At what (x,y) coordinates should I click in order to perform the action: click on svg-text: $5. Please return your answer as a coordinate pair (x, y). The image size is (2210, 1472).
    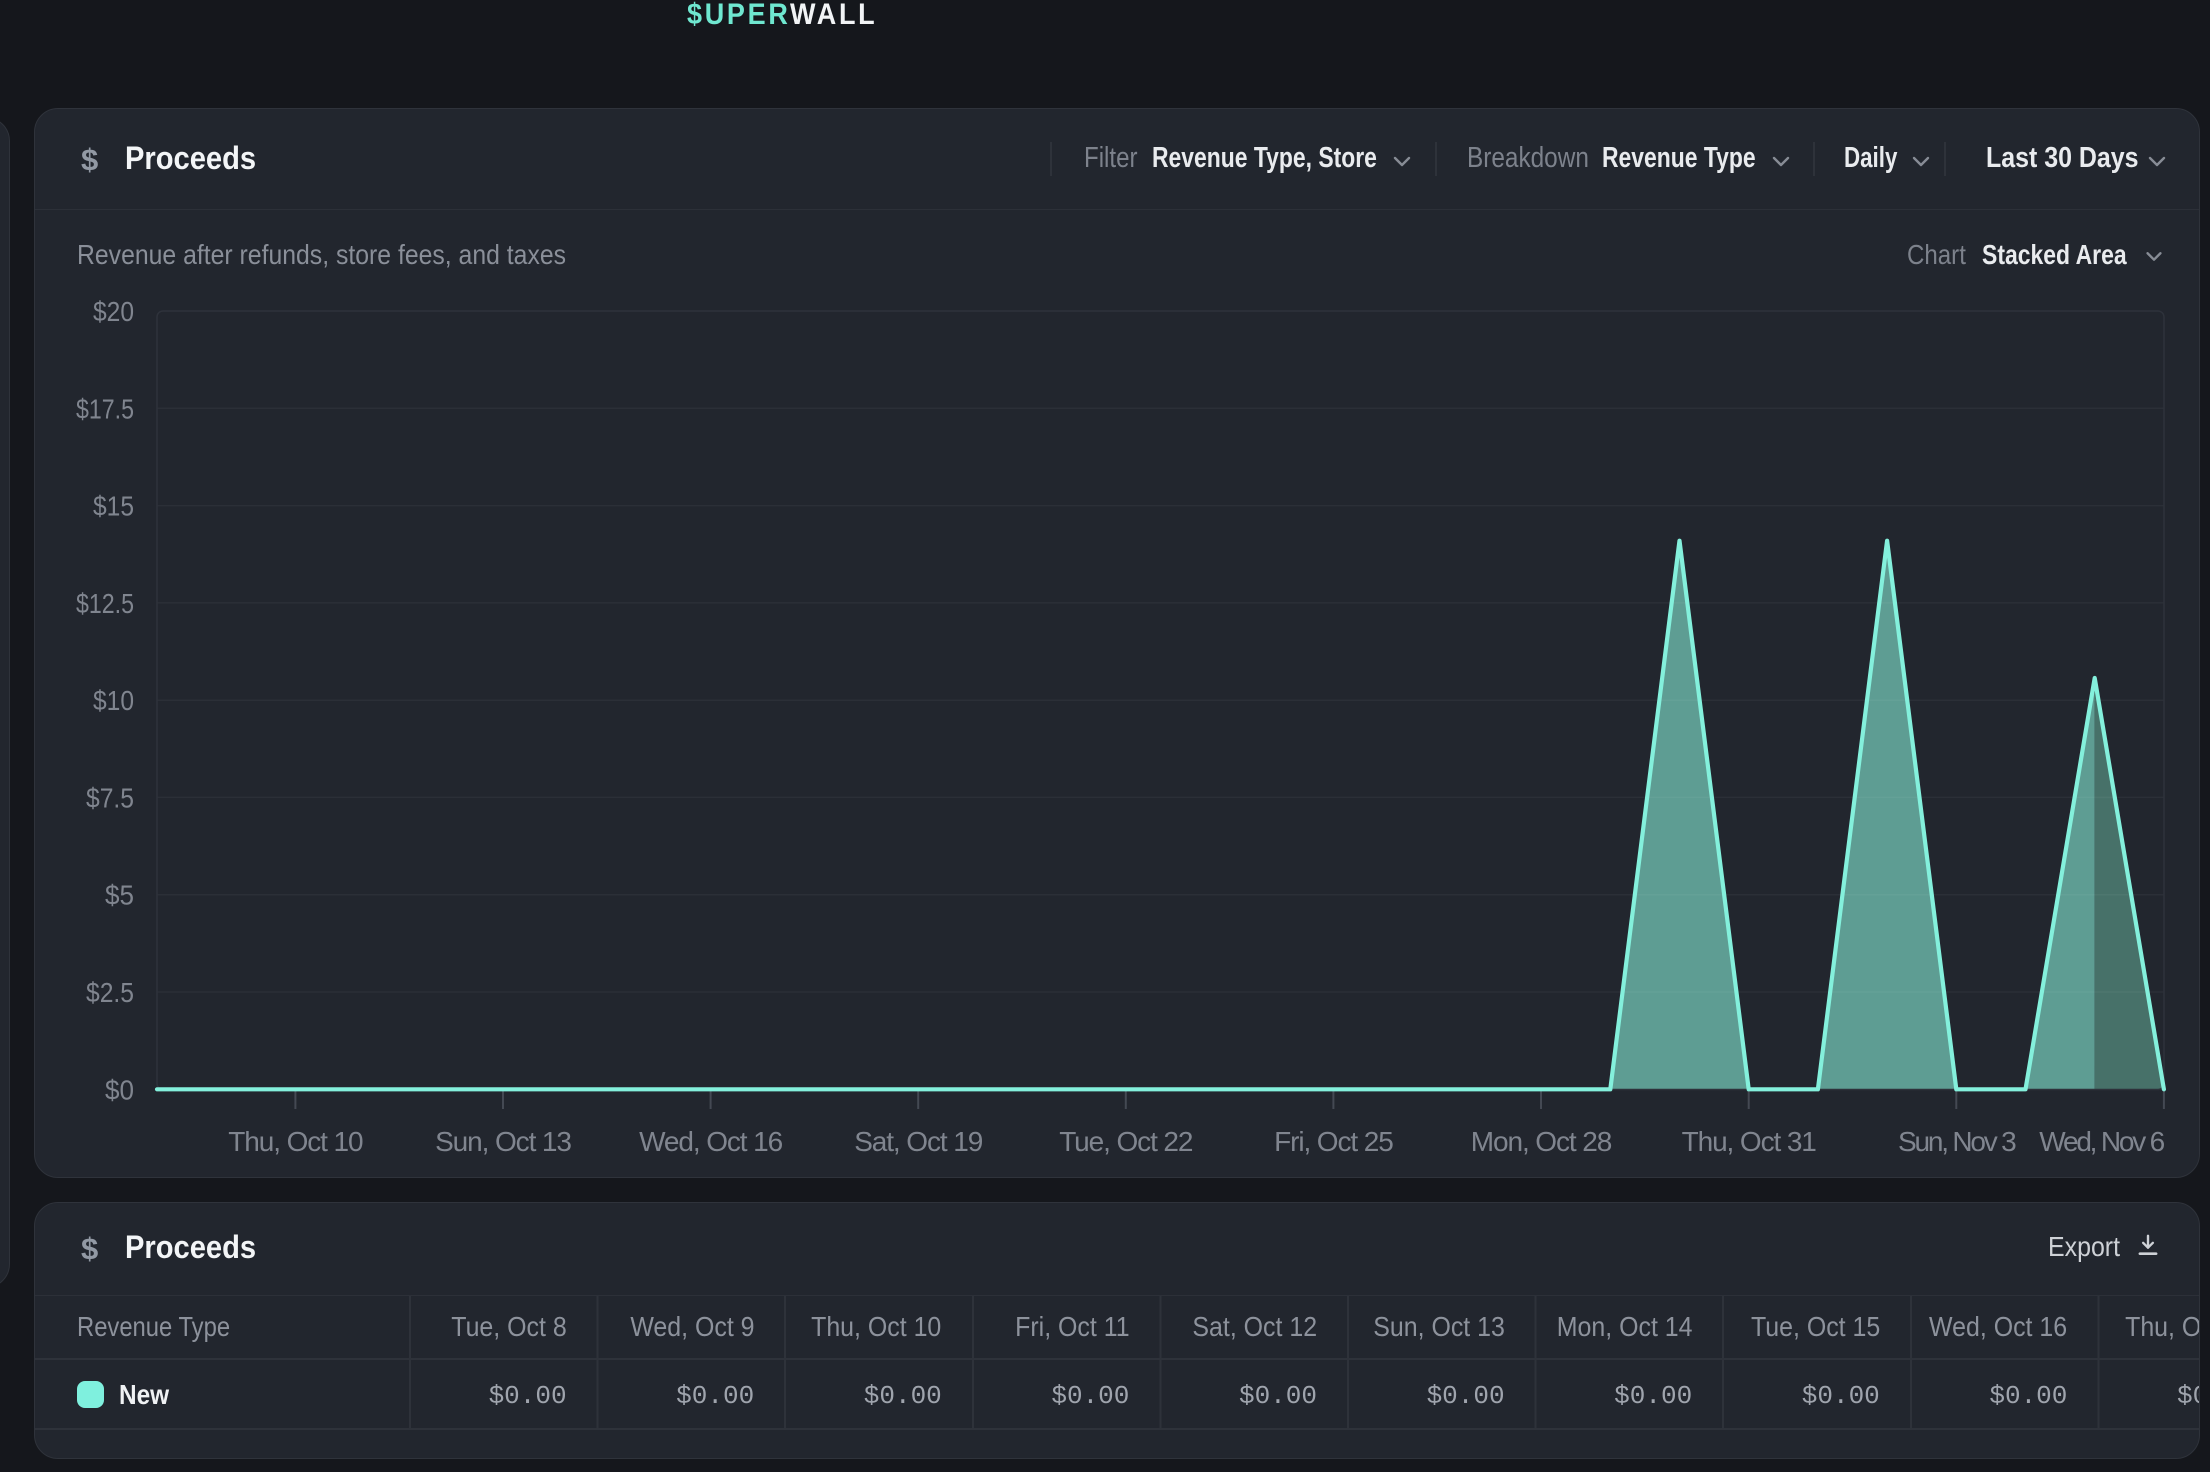
    Looking at the image, I should click on (119, 895).